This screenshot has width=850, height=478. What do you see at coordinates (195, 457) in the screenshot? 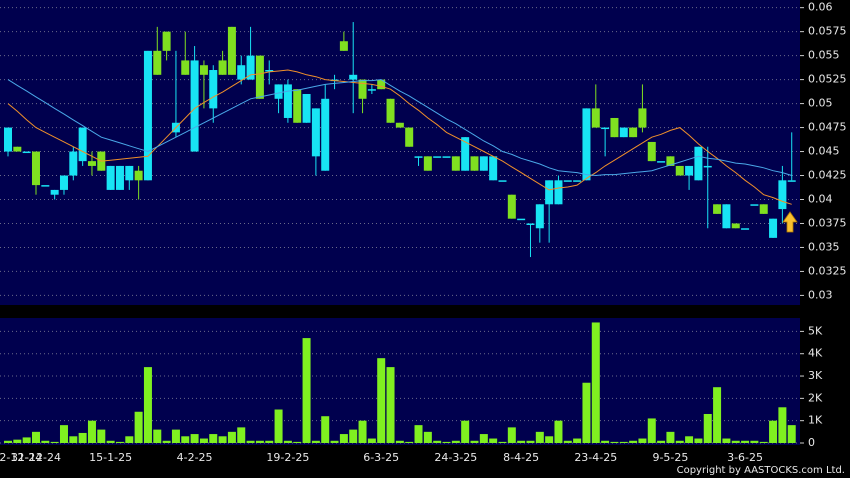
I see `x-tick-label: 4-2-25` at bounding box center [195, 457].